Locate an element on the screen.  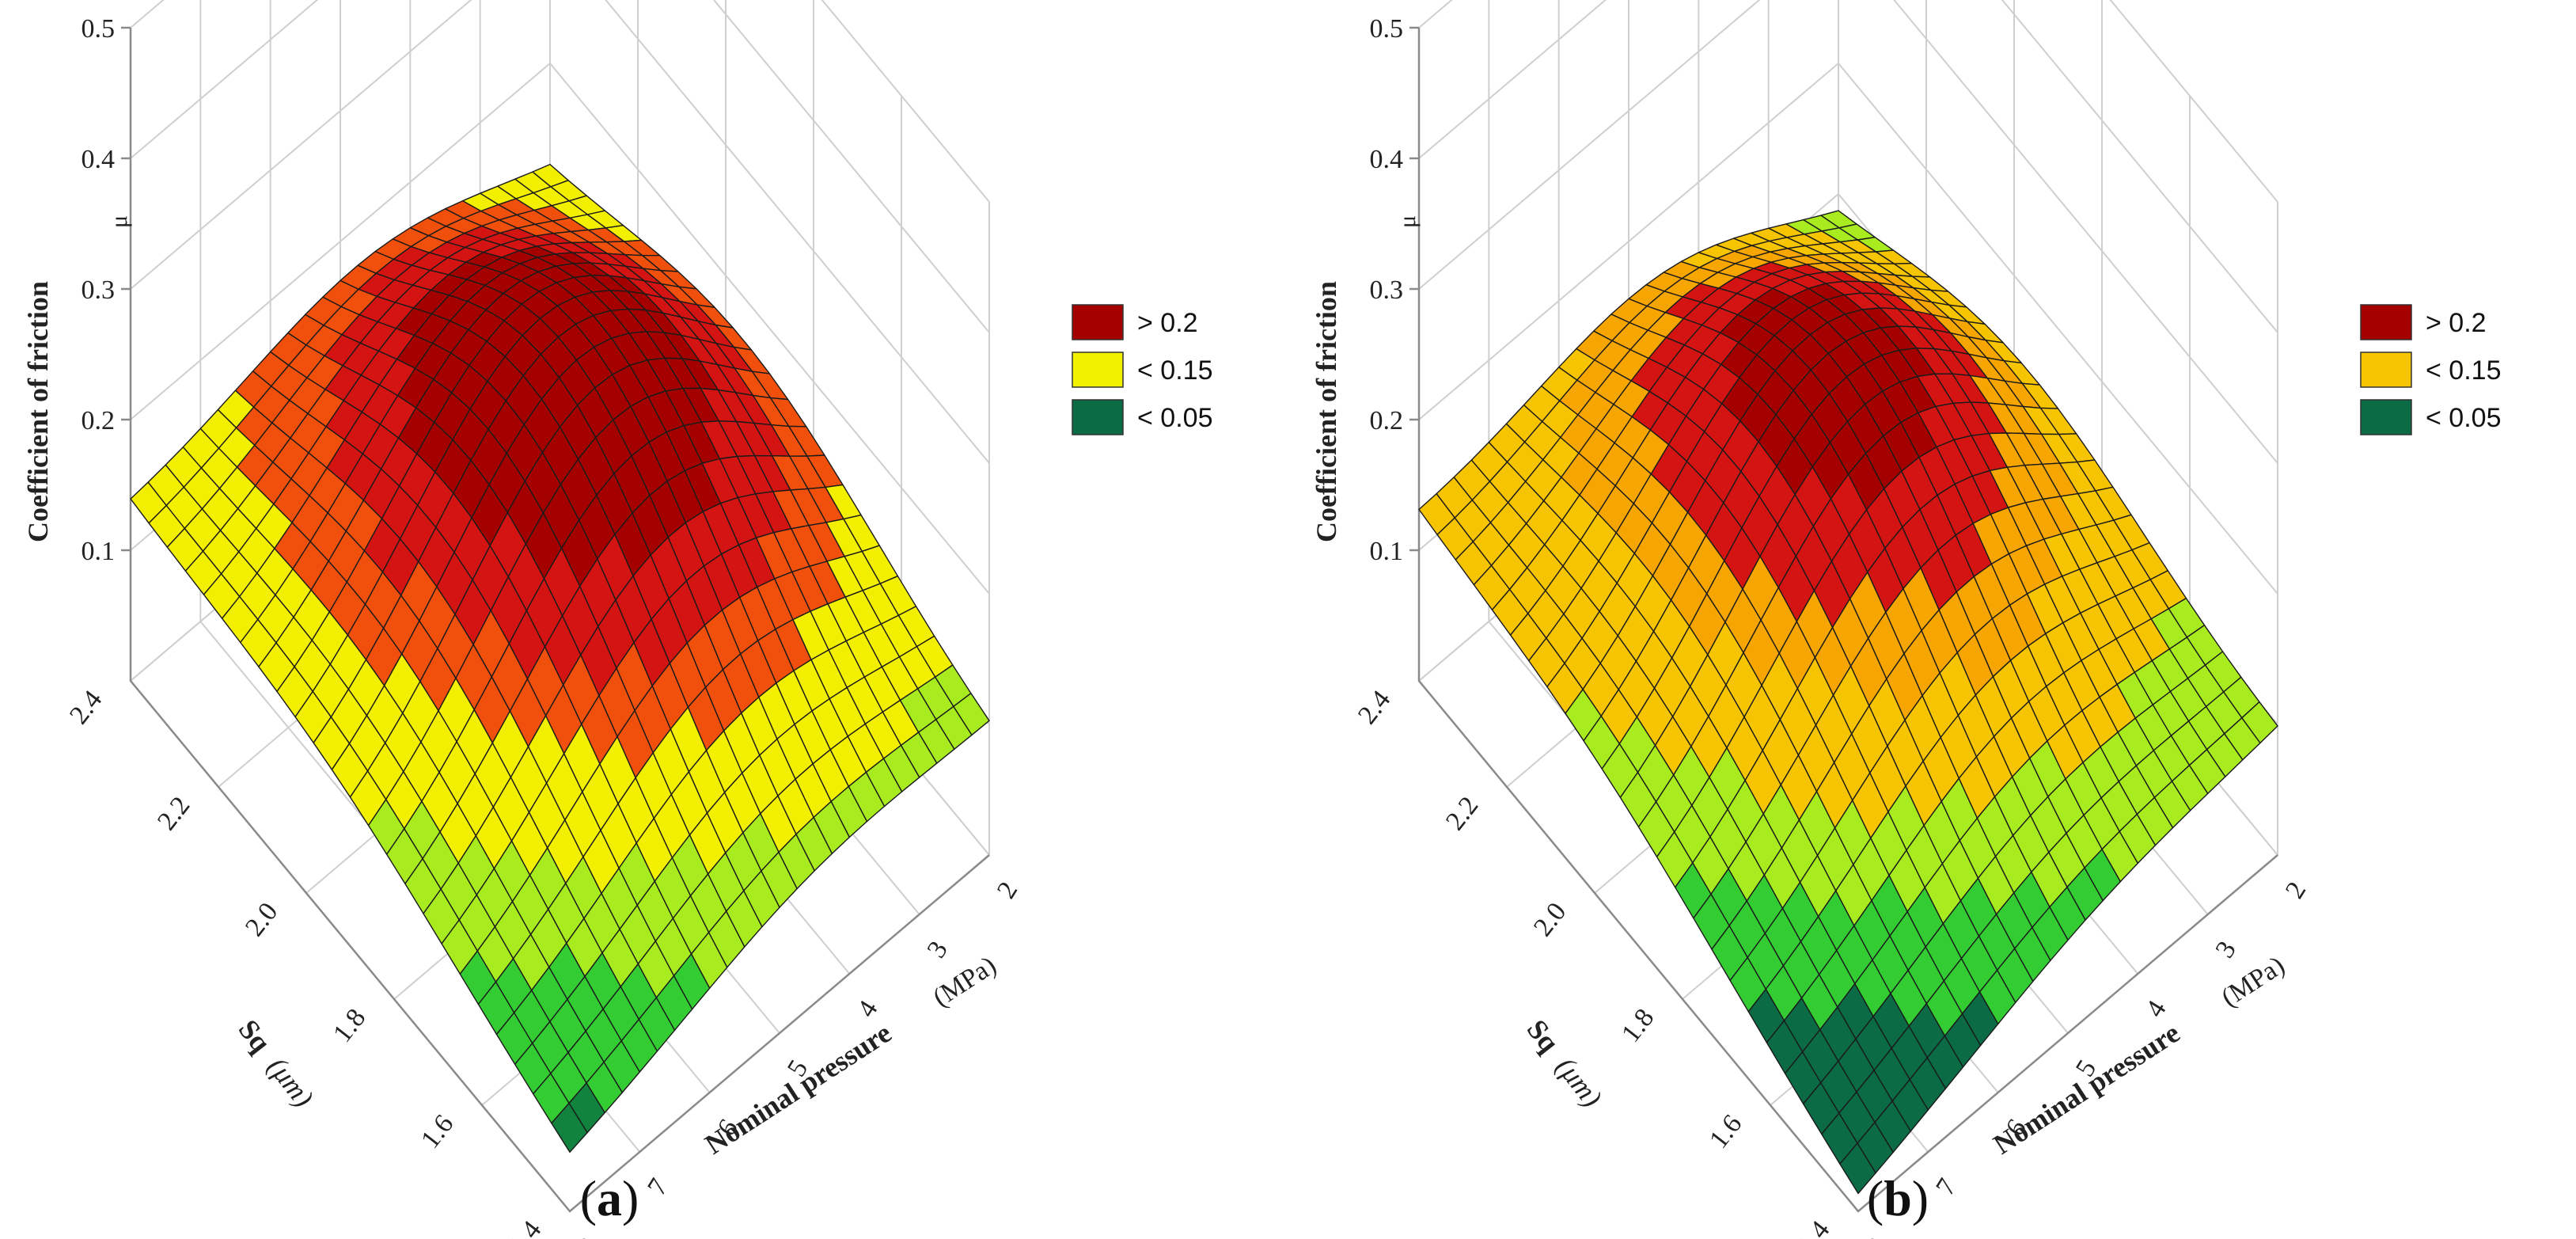
z-tick-labels-b: 0.1 0.2 0.3 0.4 0.5 is located at coordinates (1387, 290).